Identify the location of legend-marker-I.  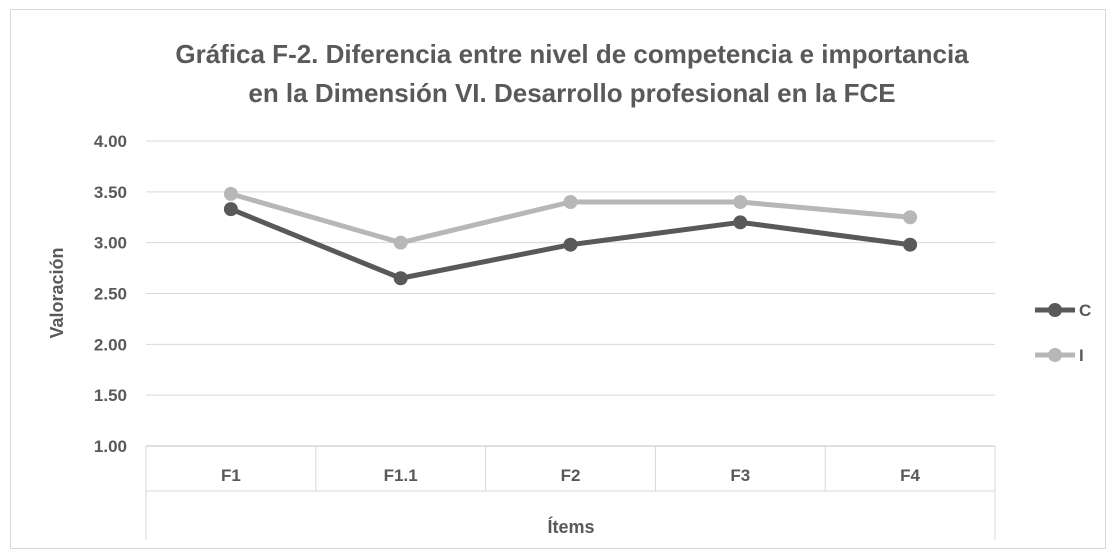
(1055, 355).